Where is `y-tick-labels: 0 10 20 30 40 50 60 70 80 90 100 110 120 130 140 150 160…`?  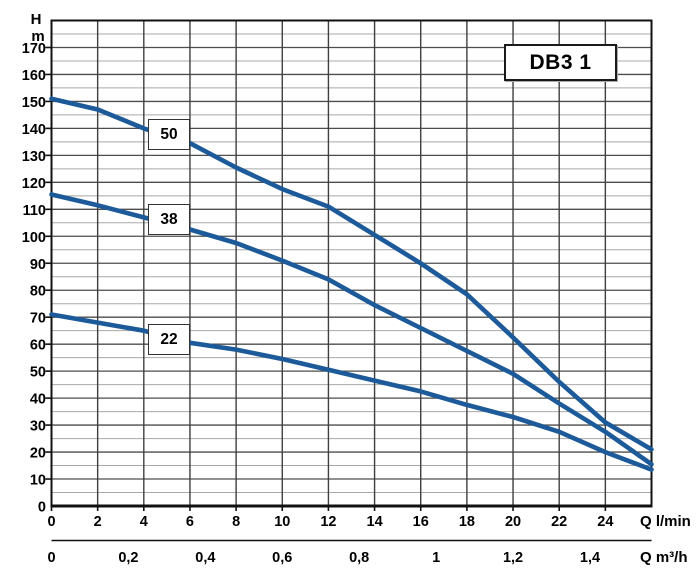 y-tick-labels: 0 10 20 30 40 50 60 70 80 90 100 110 120 130 140 150 160… is located at coordinates (34, 278).